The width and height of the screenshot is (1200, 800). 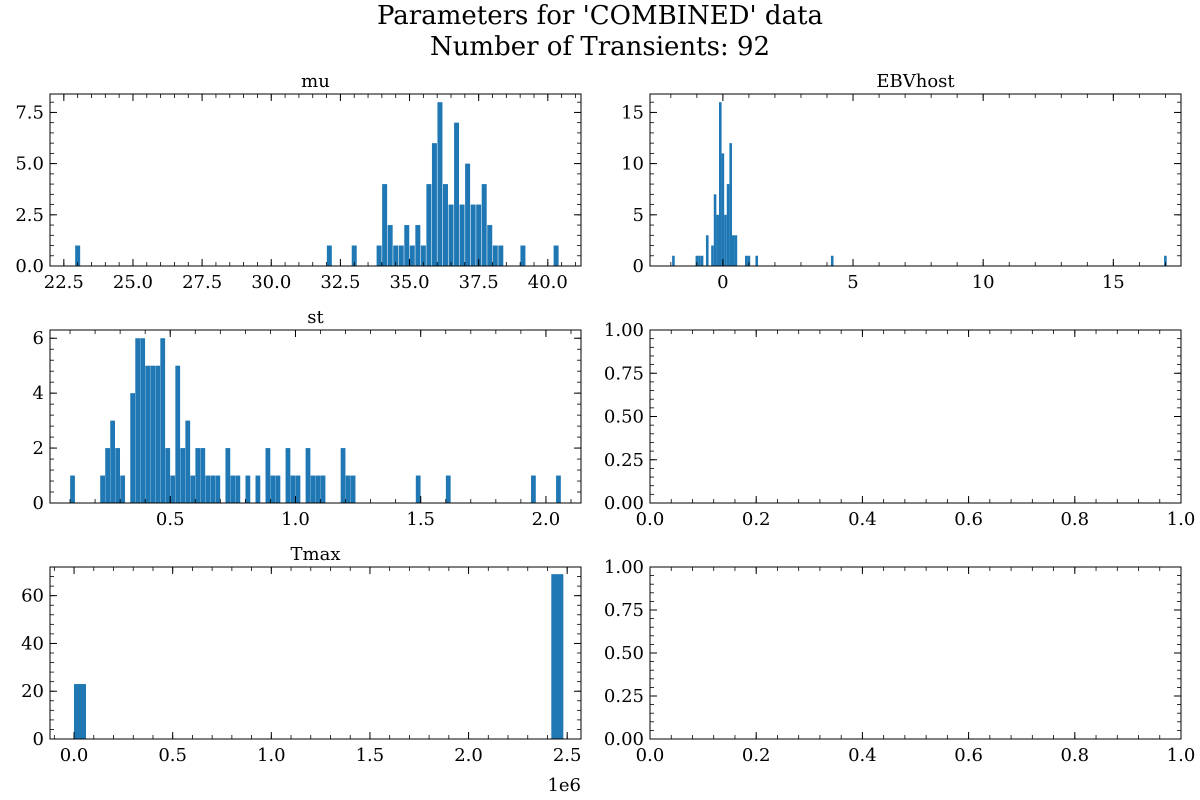 I want to click on mu-title: mu, so click(x=315, y=81).